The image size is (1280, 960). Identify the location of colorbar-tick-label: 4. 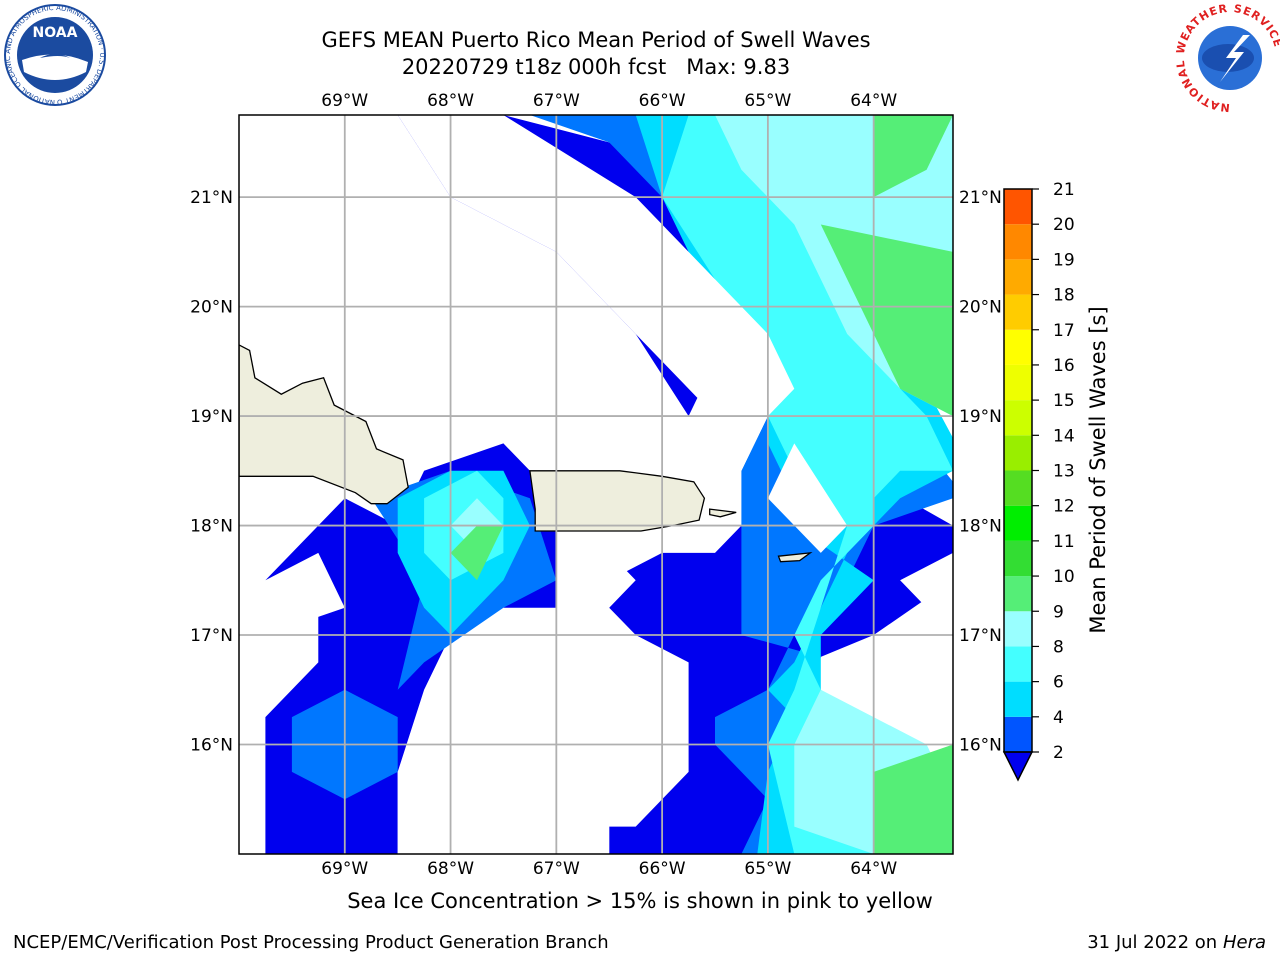
(1058, 718).